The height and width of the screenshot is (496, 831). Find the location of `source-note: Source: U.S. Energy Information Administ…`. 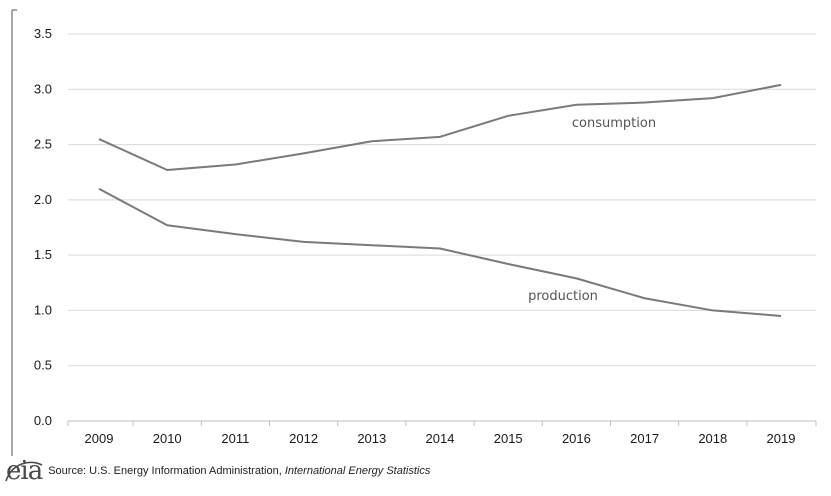

source-note: Source: U.S. Energy Information Administ… is located at coordinates (239, 471).